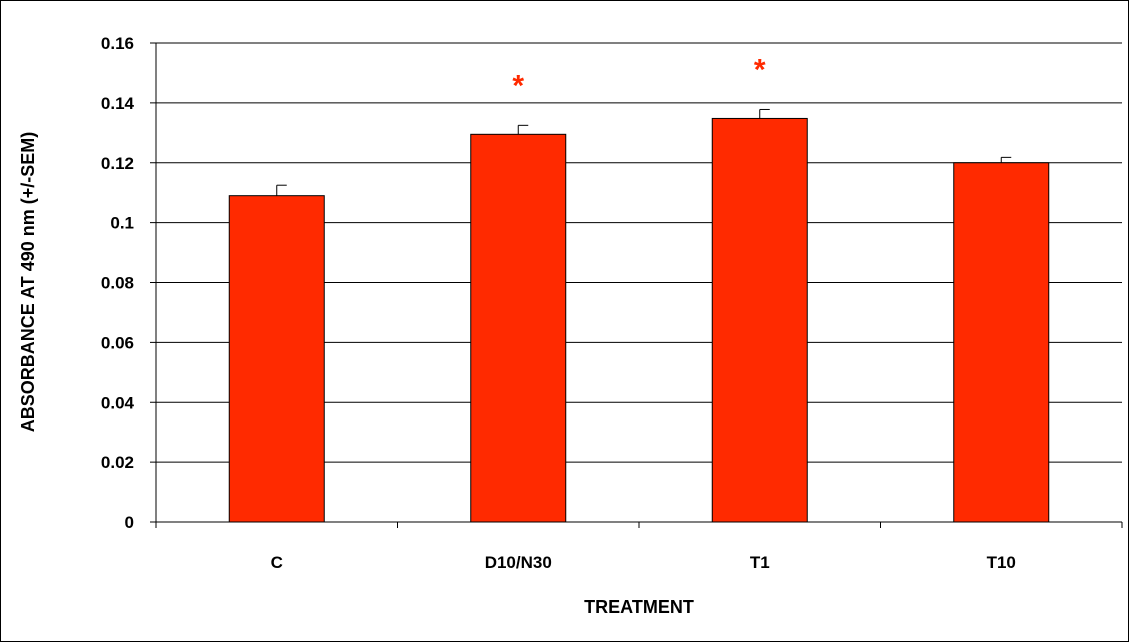 This screenshot has width=1129, height=642. I want to click on y-tick-label: 0.1, so click(122, 223).